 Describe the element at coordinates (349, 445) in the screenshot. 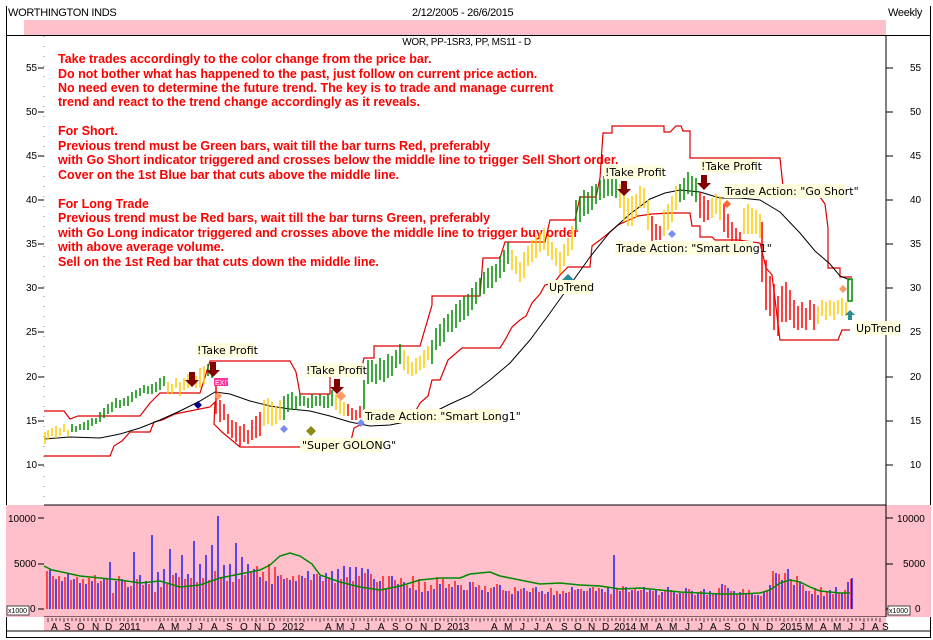

I see `svg-text: "Super GOLONG"` at that location.